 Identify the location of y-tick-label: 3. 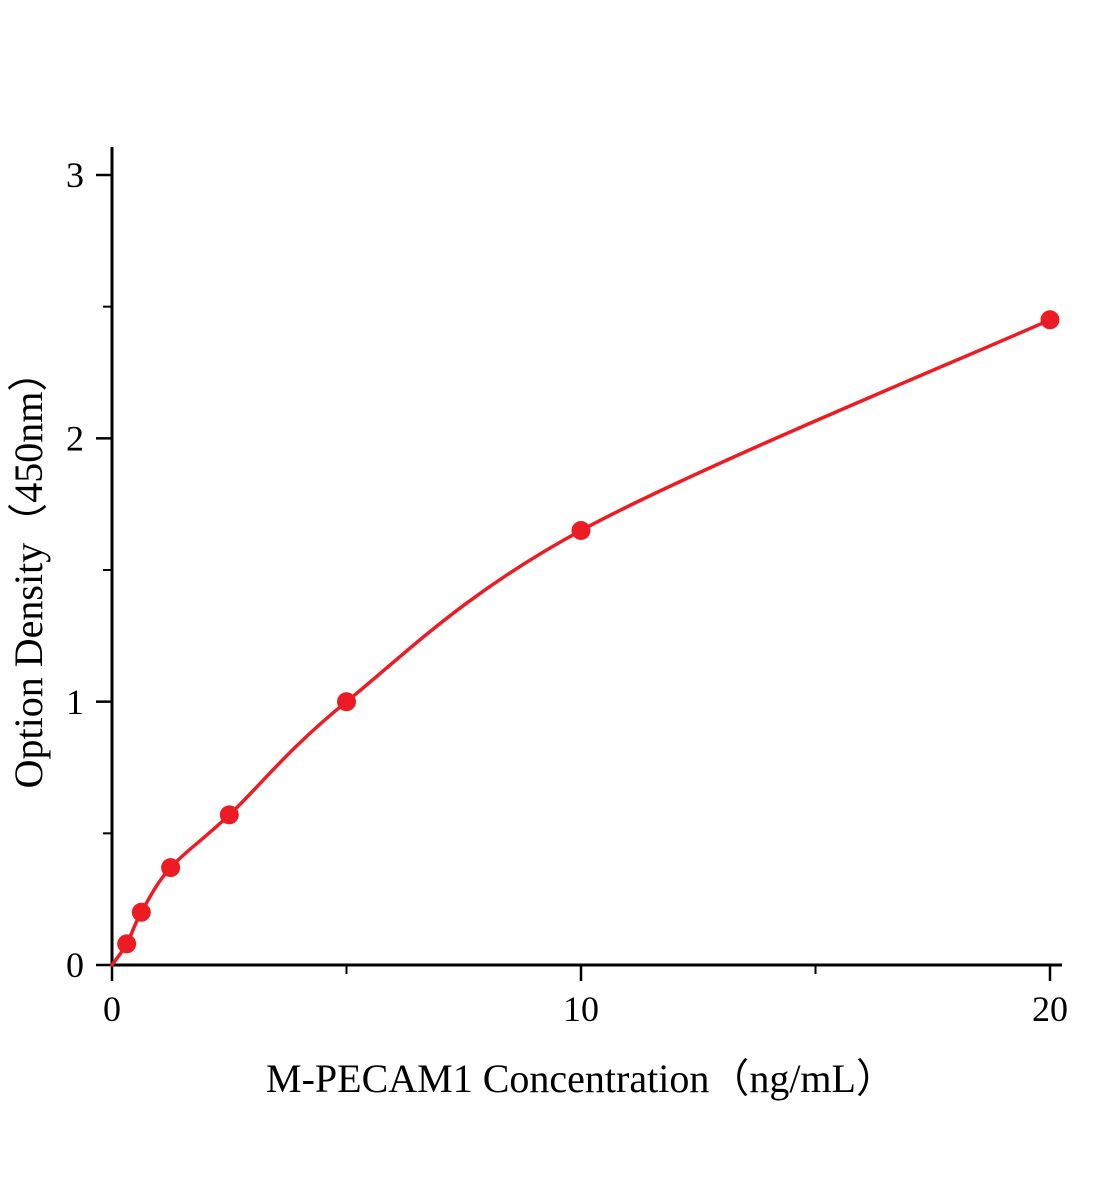
(75, 175).